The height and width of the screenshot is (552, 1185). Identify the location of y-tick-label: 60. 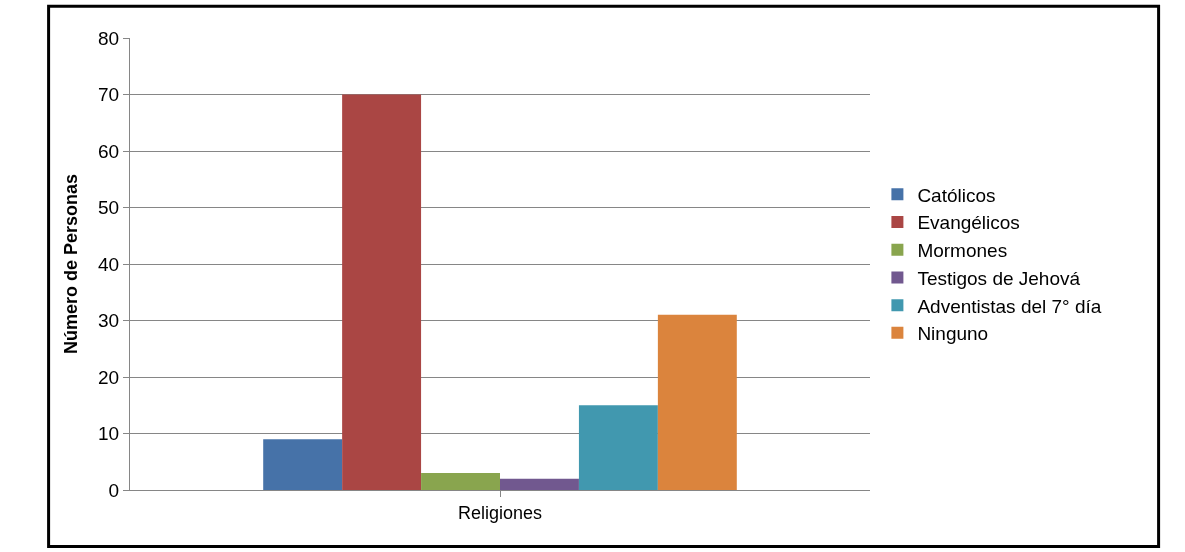
(109, 151).